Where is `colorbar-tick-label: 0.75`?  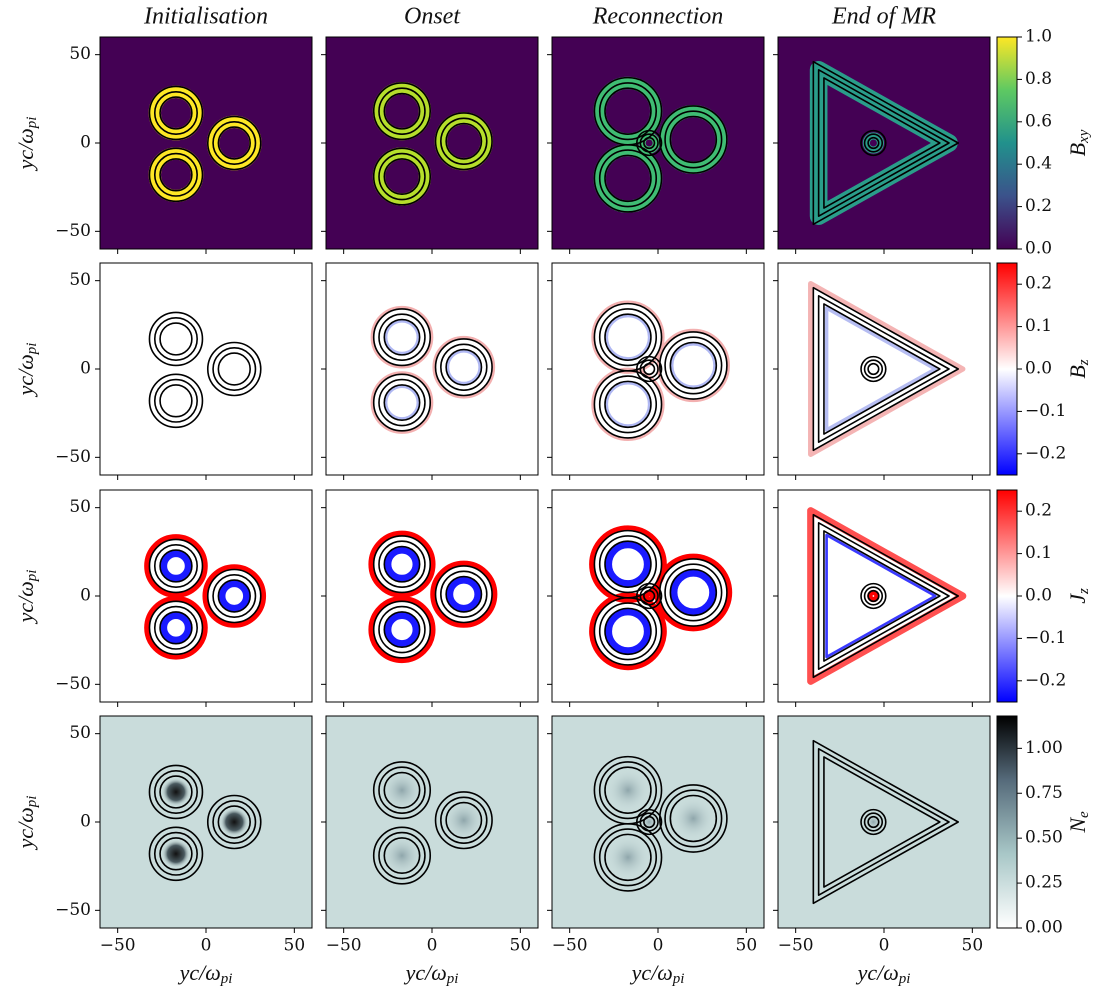
colorbar-tick-label: 0.75 is located at coordinates (1044, 793).